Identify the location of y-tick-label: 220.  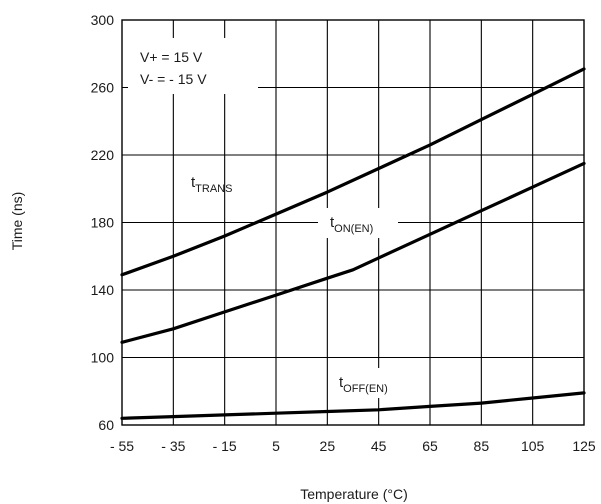
(103, 155).